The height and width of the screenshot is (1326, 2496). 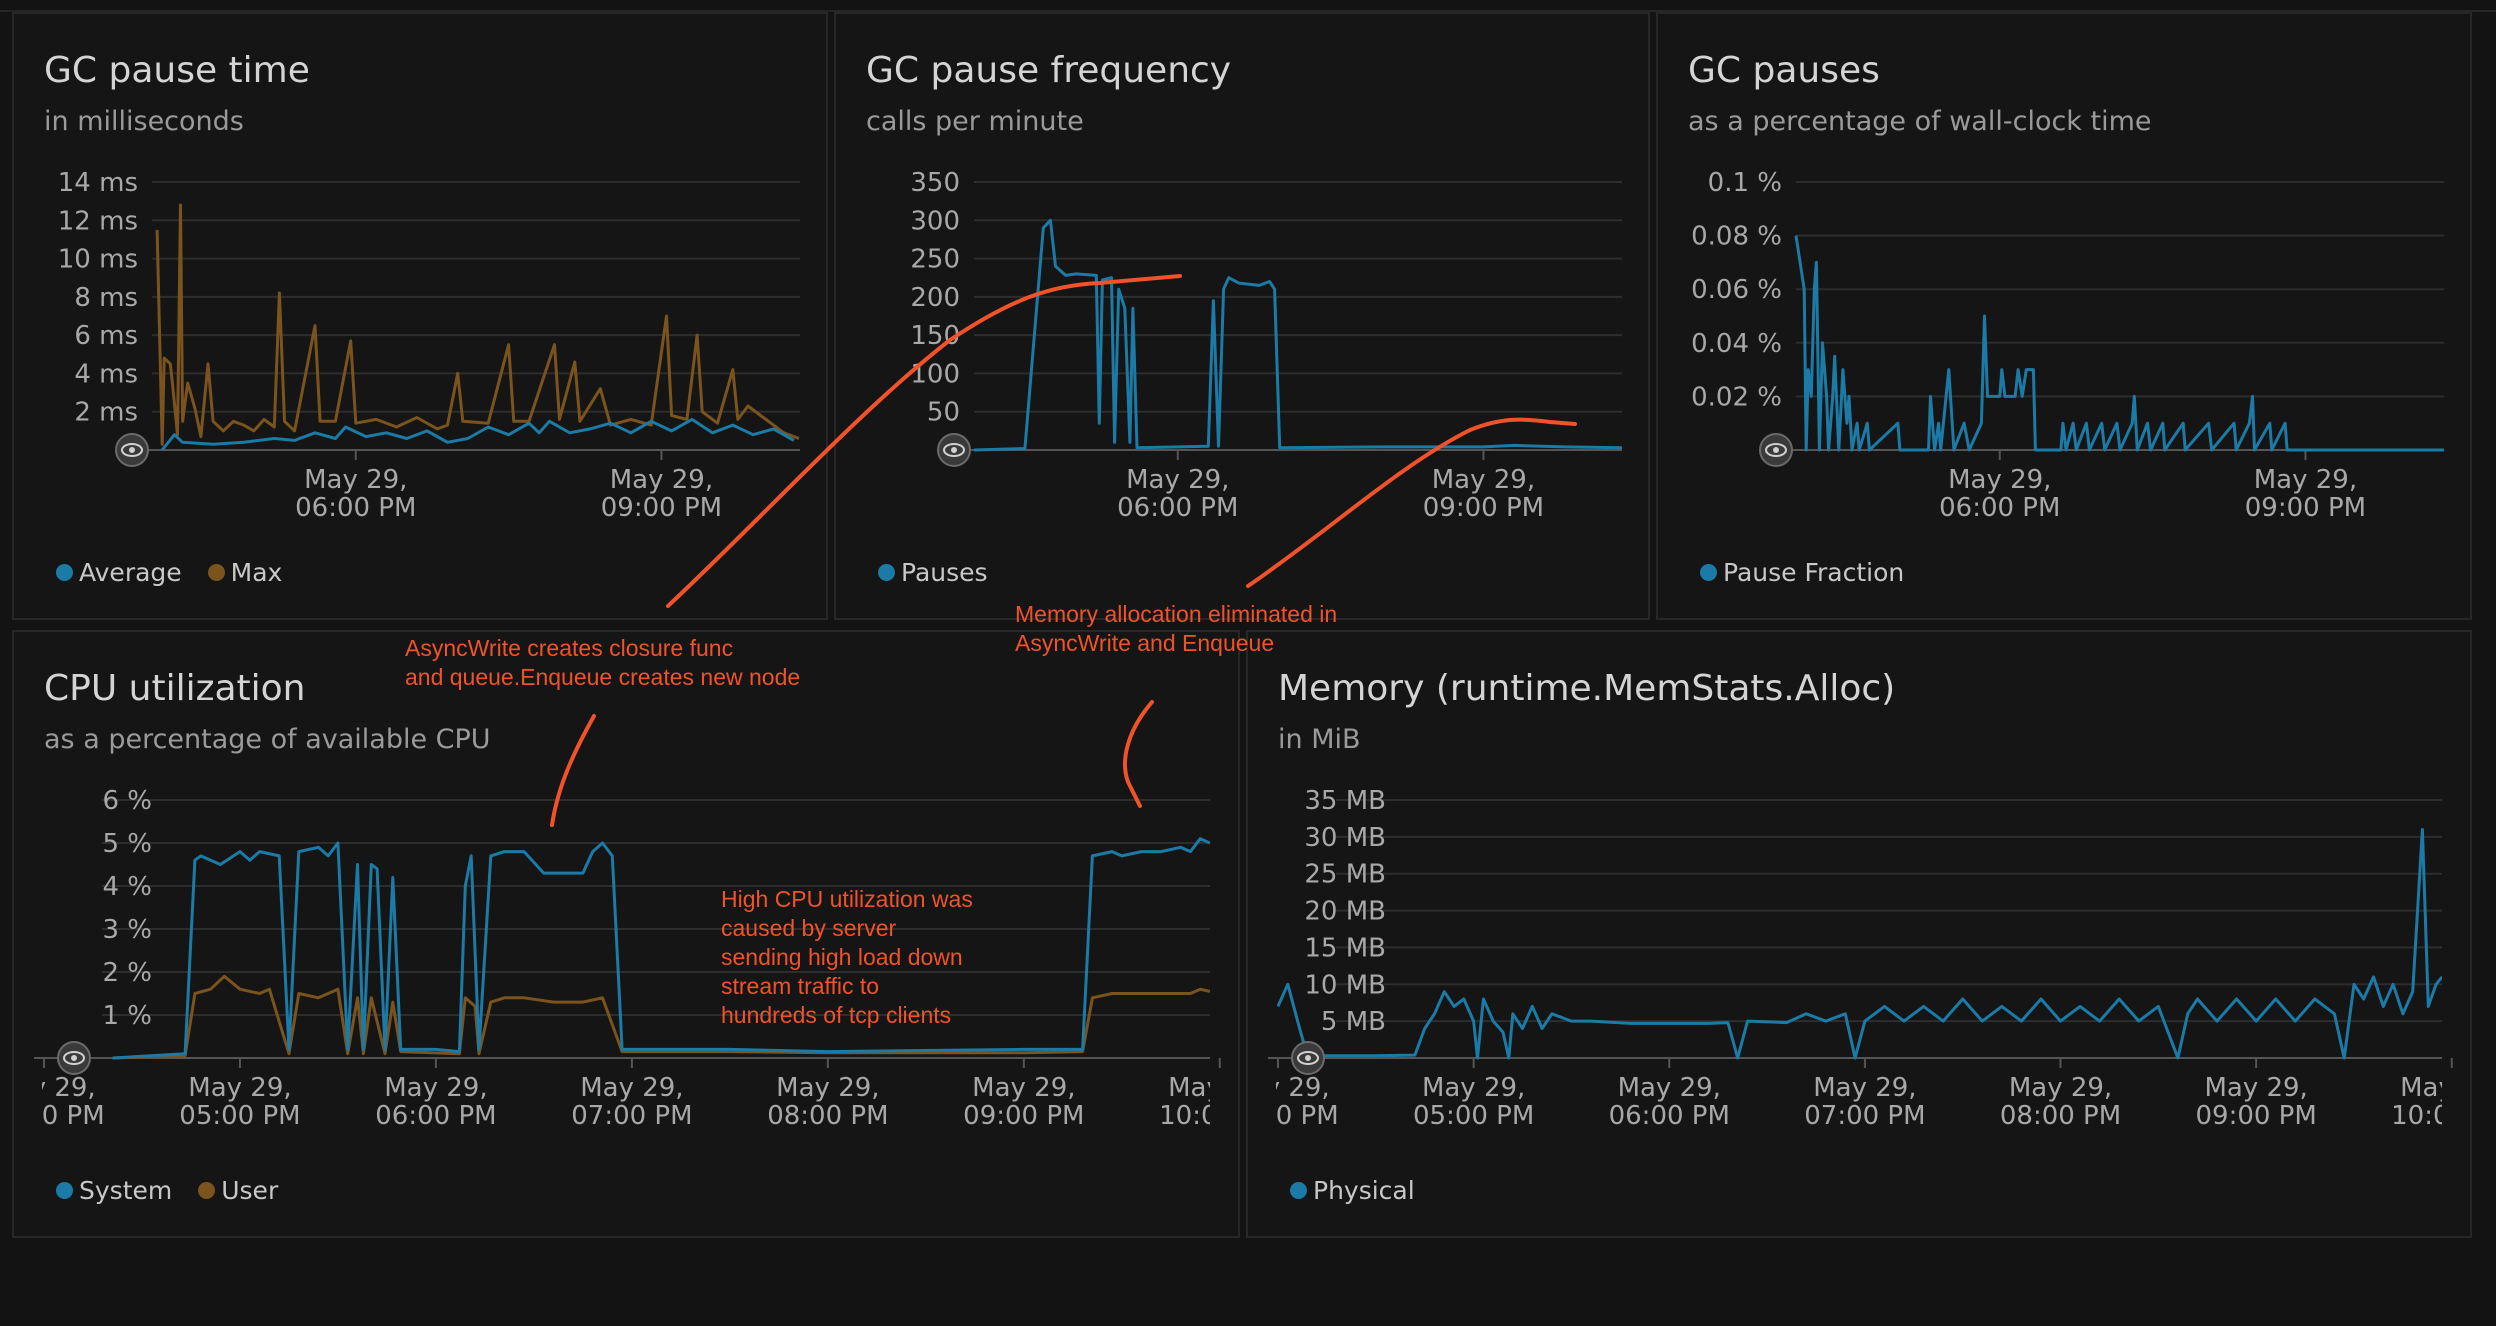 I want to click on panel-subtitle: in milliseconds, so click(x=144, y=121).